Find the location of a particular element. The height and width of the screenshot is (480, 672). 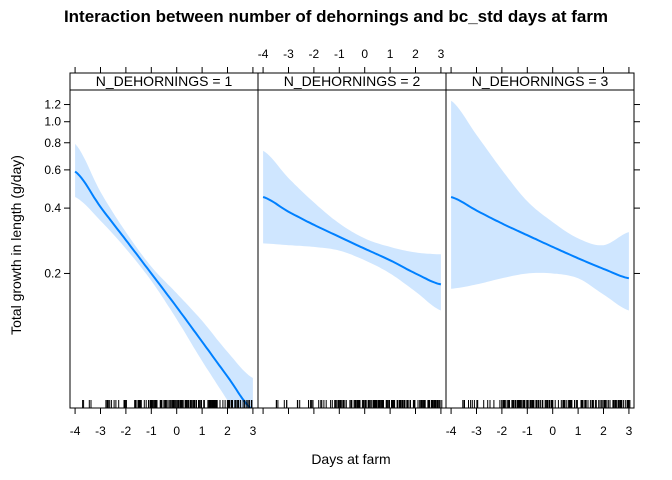

x-axis-bottom-panel-3: -4 -3 -2 -1 0 1 2 3 is located at coordinates (539, 423).